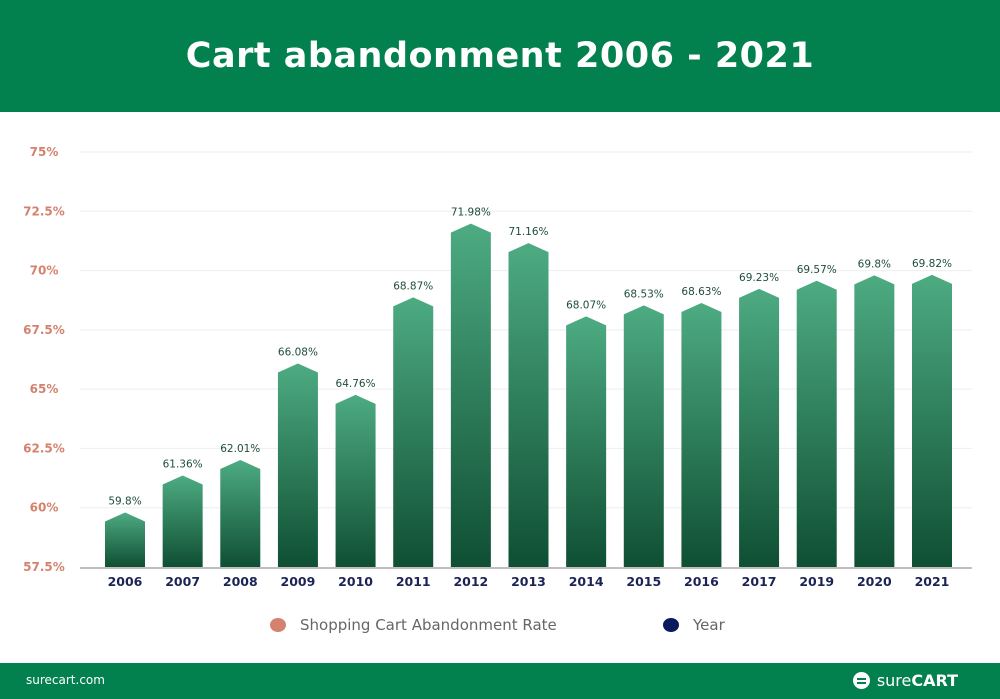 The width and height of the screenshot is (1000, 699). Describe the element at coordinates (894, 680) in the screenshot. I see `logo-text-light: sure` at that location.